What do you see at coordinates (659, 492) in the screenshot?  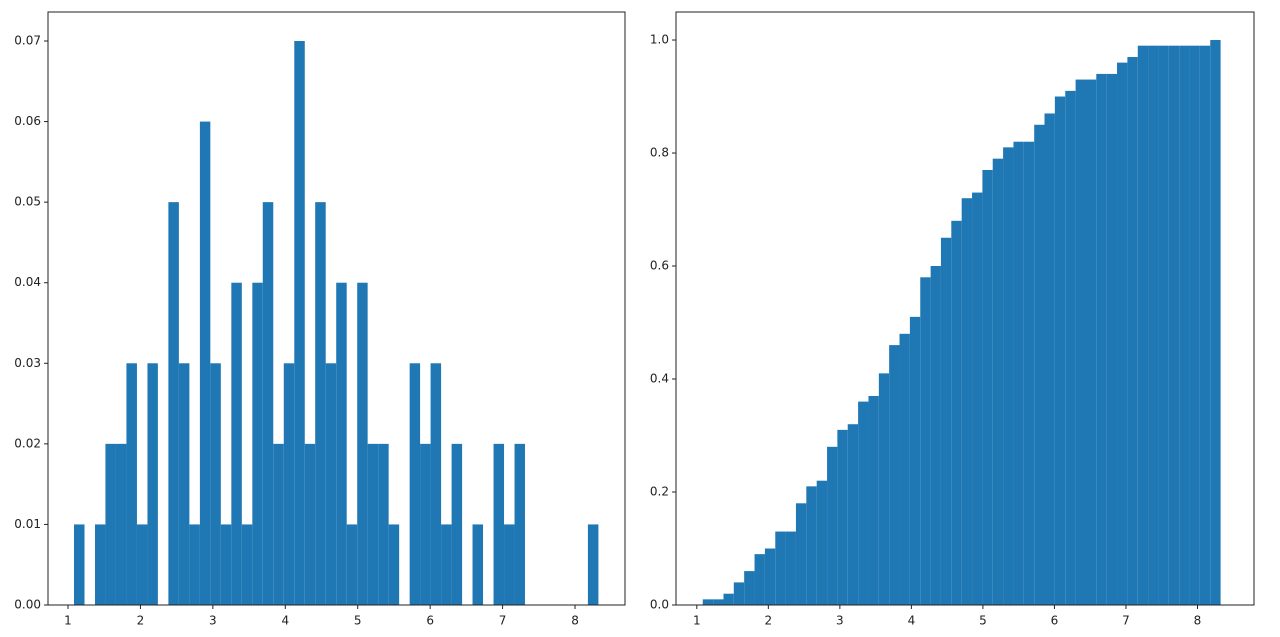 I see `y-tick-label: 0.2` at bounding box center [659, 492].